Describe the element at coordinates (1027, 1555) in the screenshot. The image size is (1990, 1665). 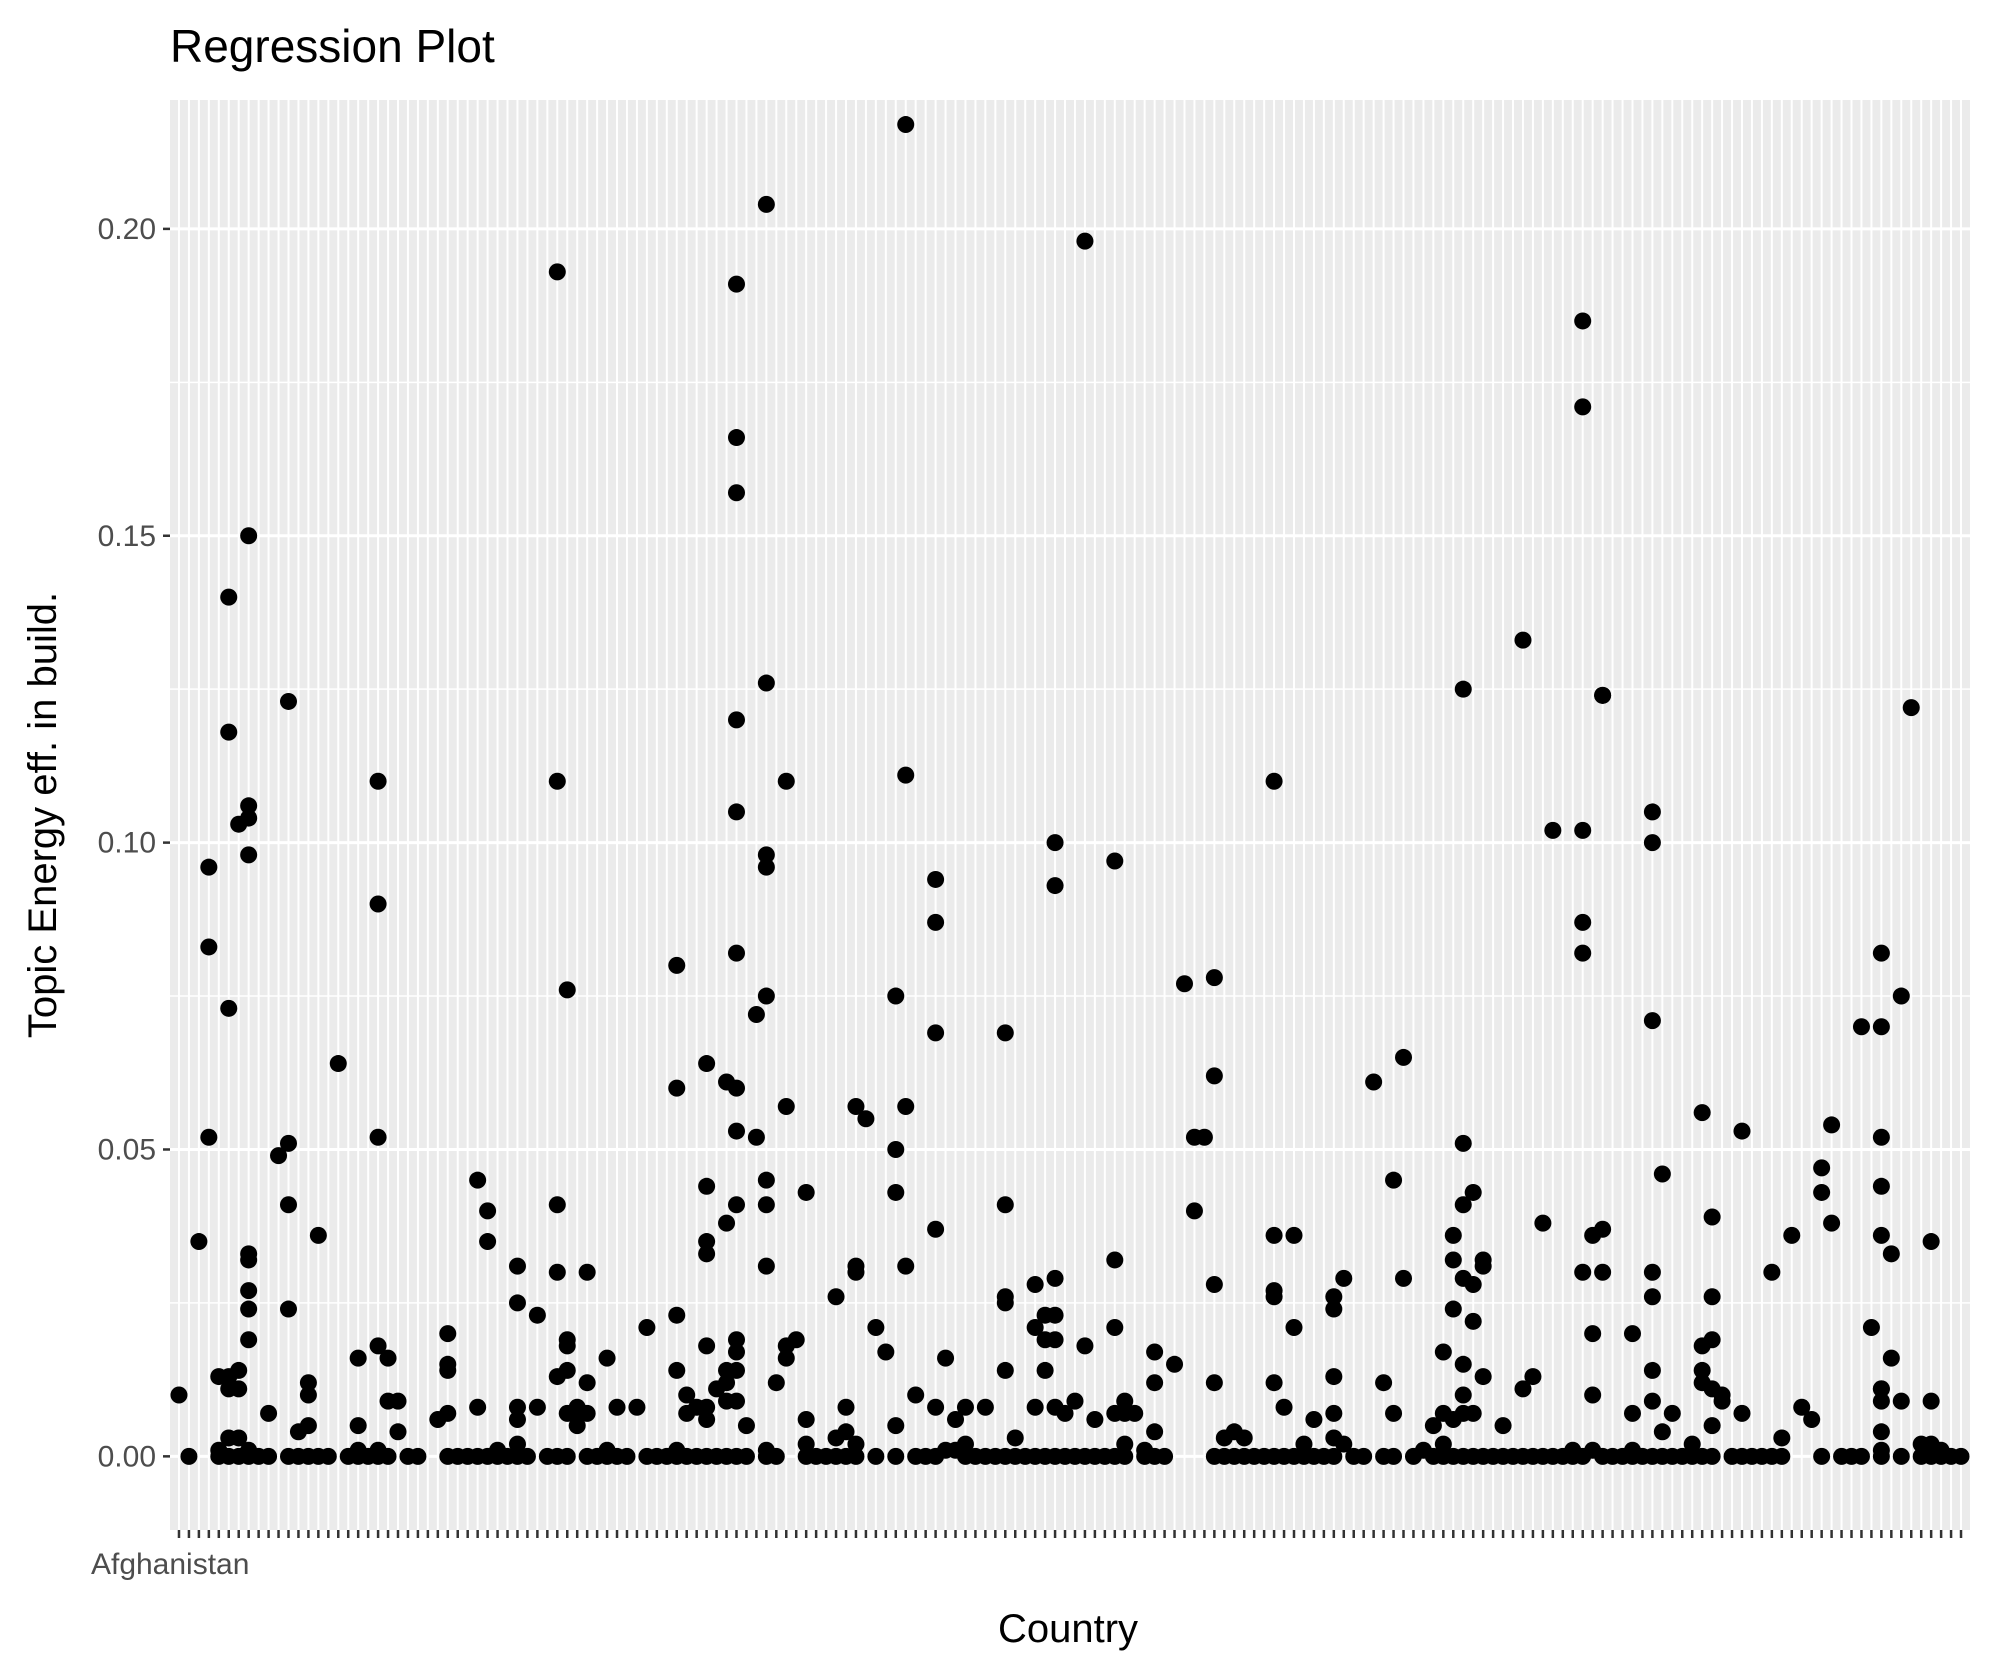
I see `x-axis: Afghanistan` at that location.